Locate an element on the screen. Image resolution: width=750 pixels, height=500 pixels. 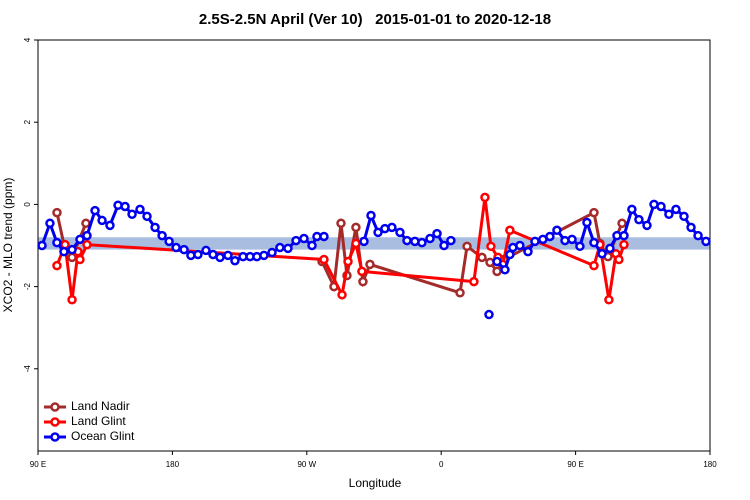
x-tick-label: 90 W is located at coordinates (306, 464).